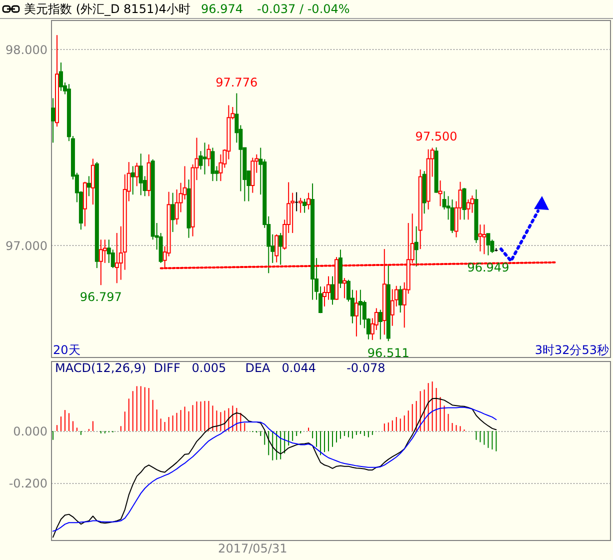 This screenshot has width=613, height=560. I want to click on annotation: 96.797, so click(101, 297).